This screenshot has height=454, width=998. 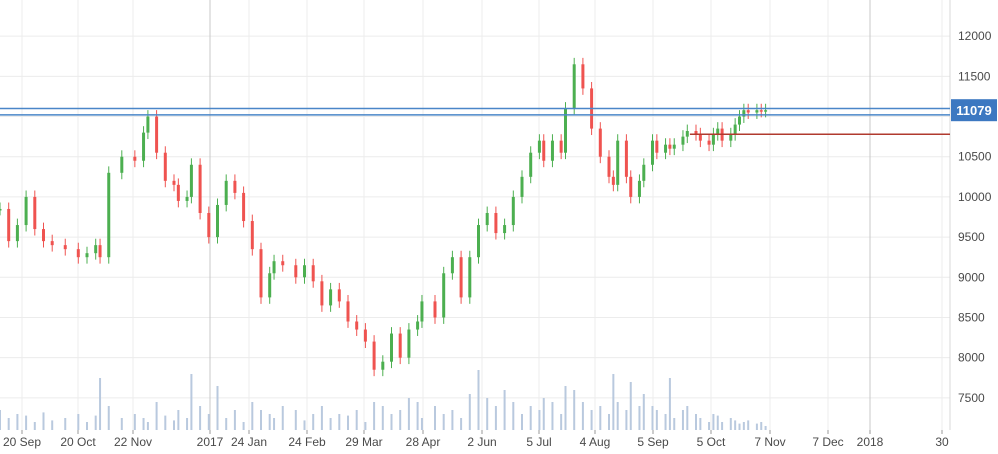 What do you see at coordinates (363, 442) in the screenshot?
I see `x-tick-label: 29 Mar` at bounding box center [363, 442].